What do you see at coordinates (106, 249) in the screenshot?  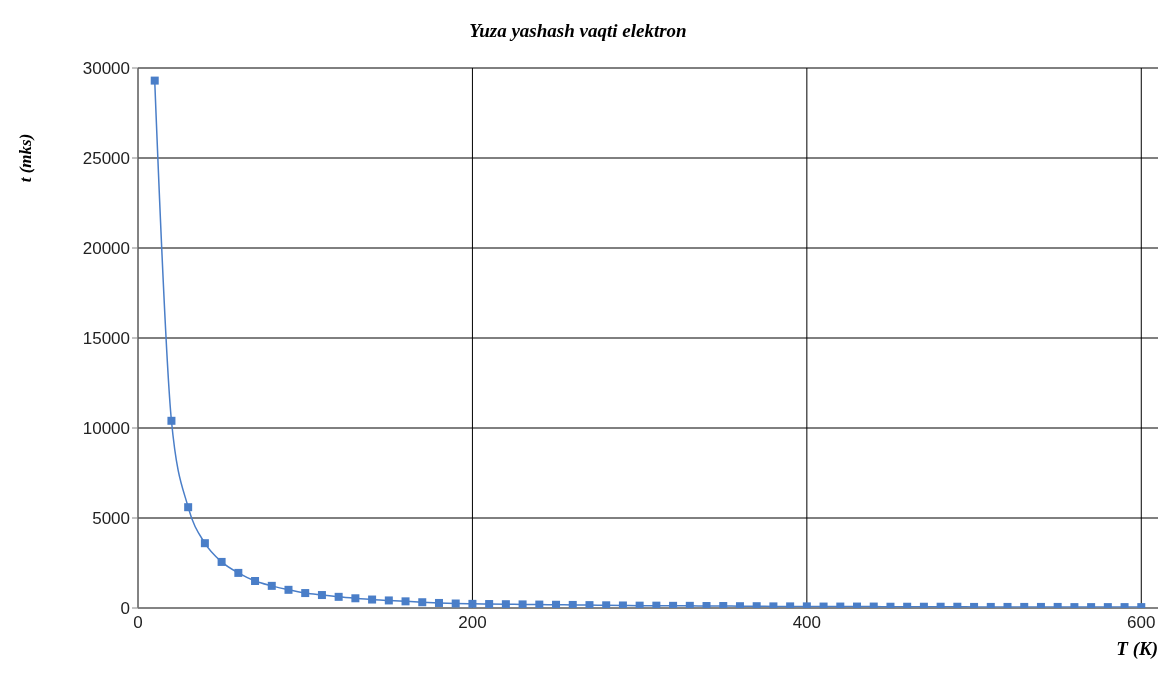 I see `y-tick-label: 20000` at bounding box center [106, 249].